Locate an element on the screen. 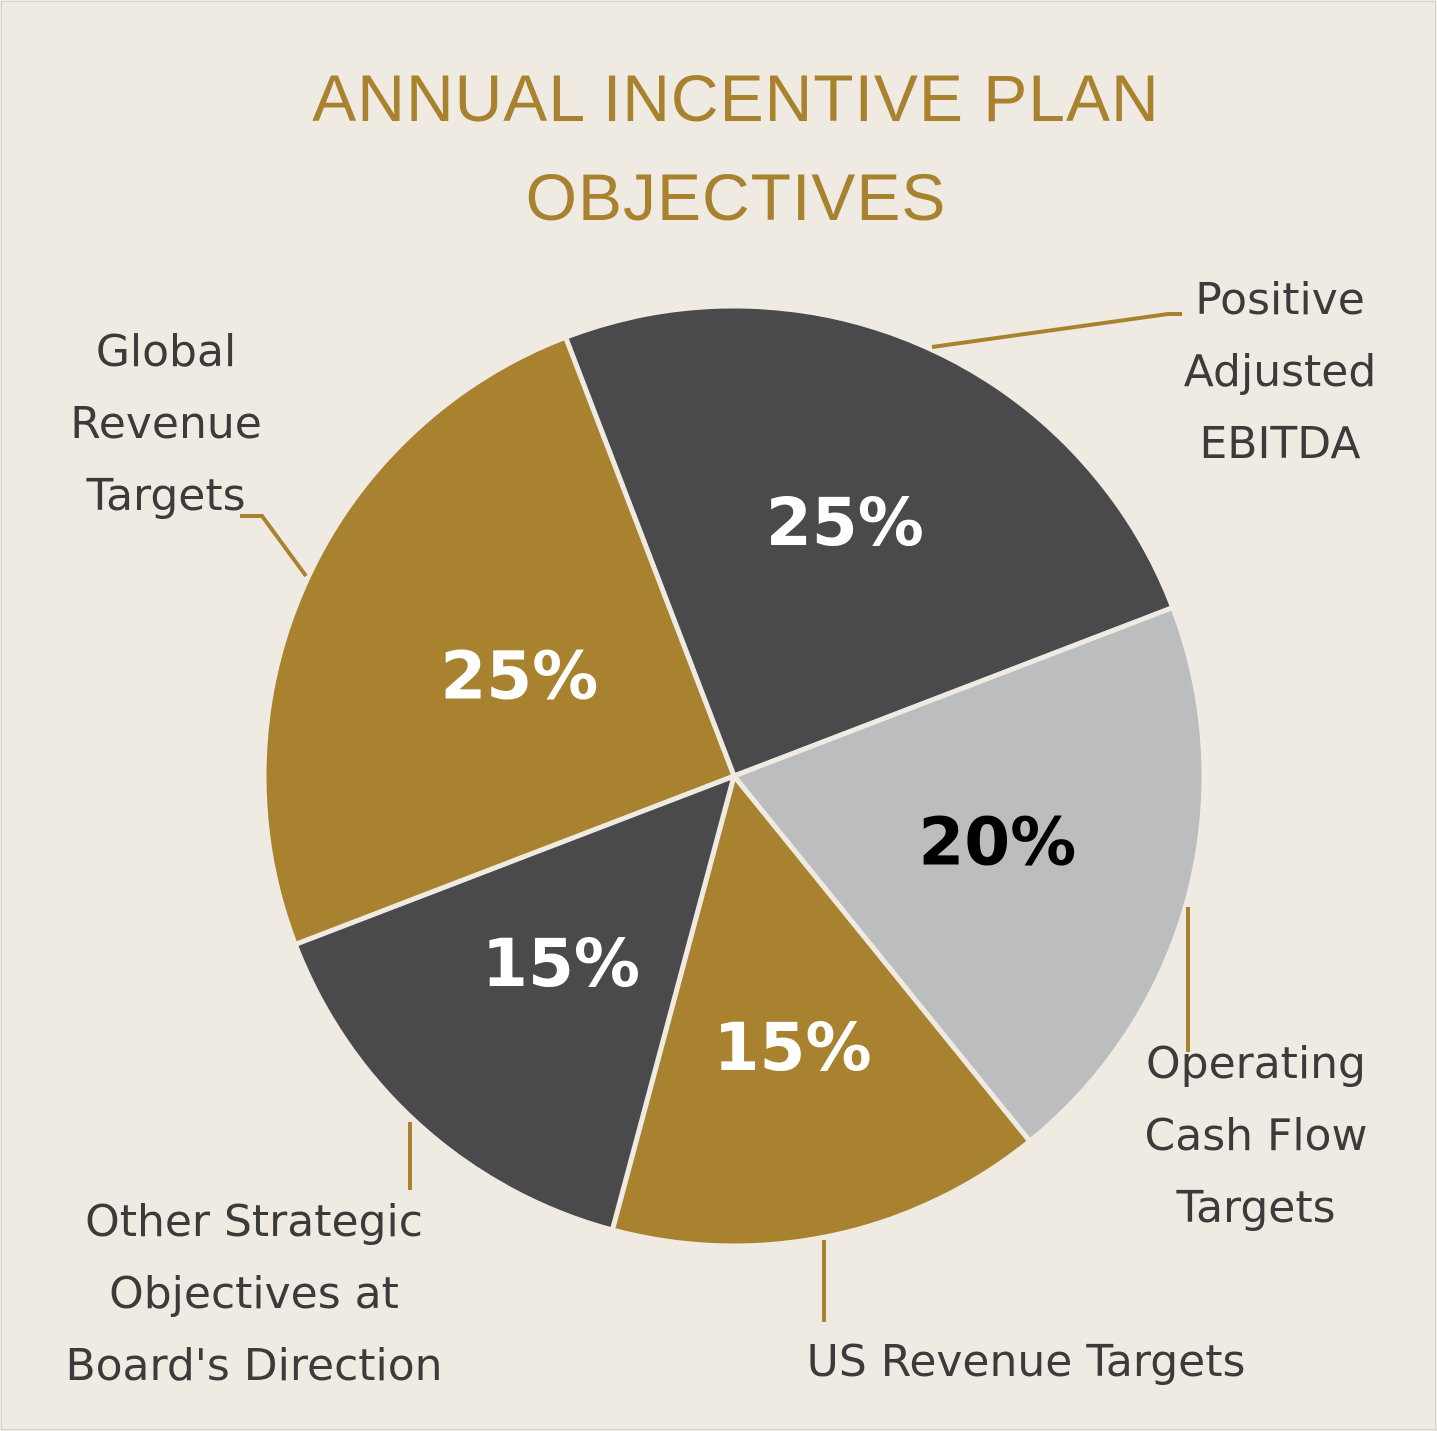 This screenshot has height=1431, width=1437. slice-category-label: Positive Adjusted EBITDA is located at coordinates (1280, 371).